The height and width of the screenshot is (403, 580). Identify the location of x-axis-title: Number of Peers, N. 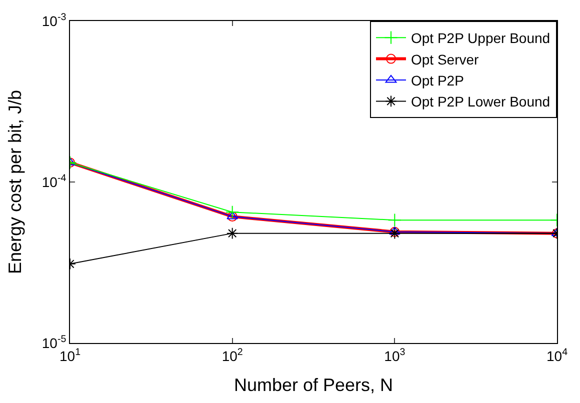
(314, 384).